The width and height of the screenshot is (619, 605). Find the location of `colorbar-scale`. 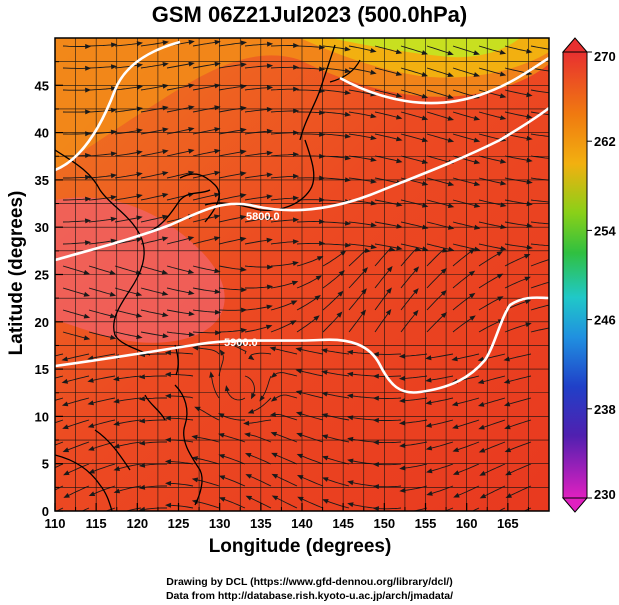

colorbar-scale is located at coordinates (575, 275).